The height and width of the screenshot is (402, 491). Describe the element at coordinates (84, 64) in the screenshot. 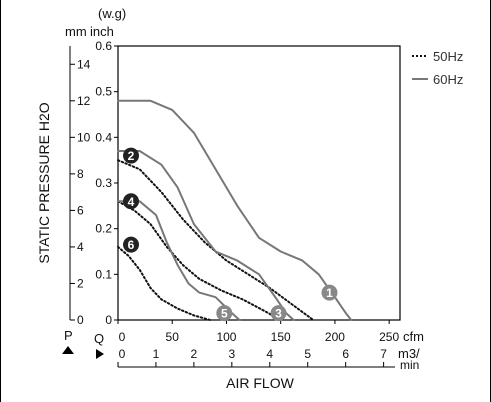

I see `mm-tick-label-7: 14` at that location.